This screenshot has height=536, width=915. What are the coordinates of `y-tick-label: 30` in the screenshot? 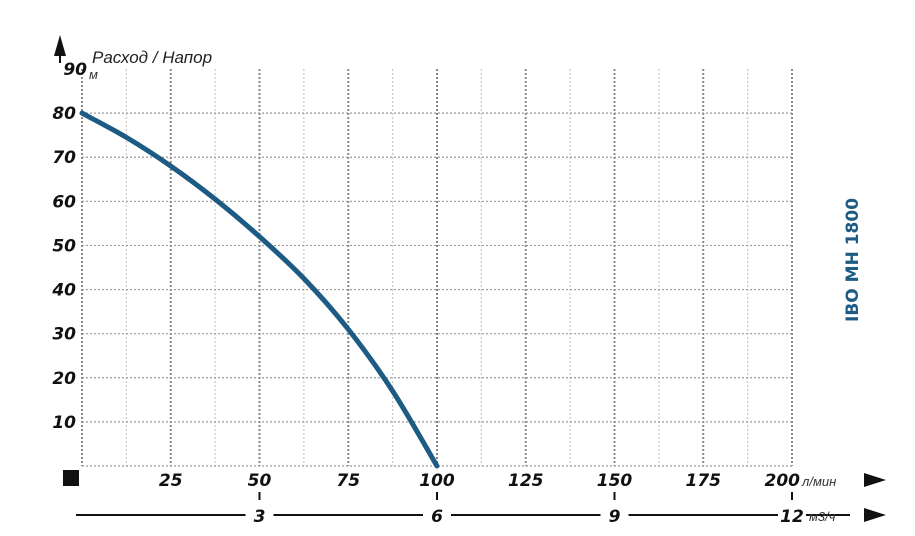 It's located at (64, 335).